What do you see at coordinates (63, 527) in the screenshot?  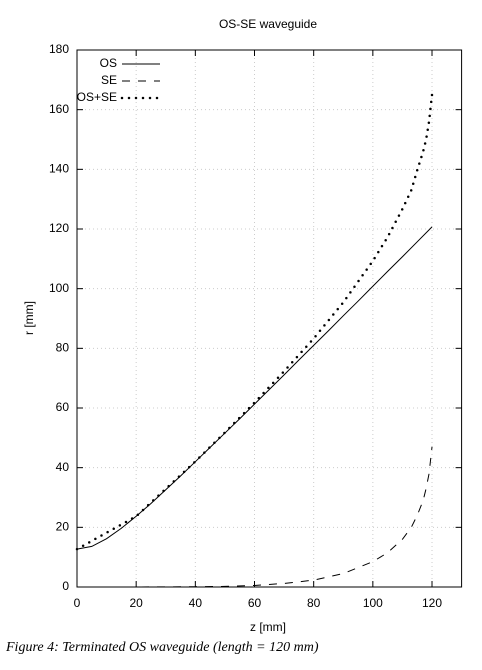 I see `y-tick-label: 20` at bounding box center [63, 527].